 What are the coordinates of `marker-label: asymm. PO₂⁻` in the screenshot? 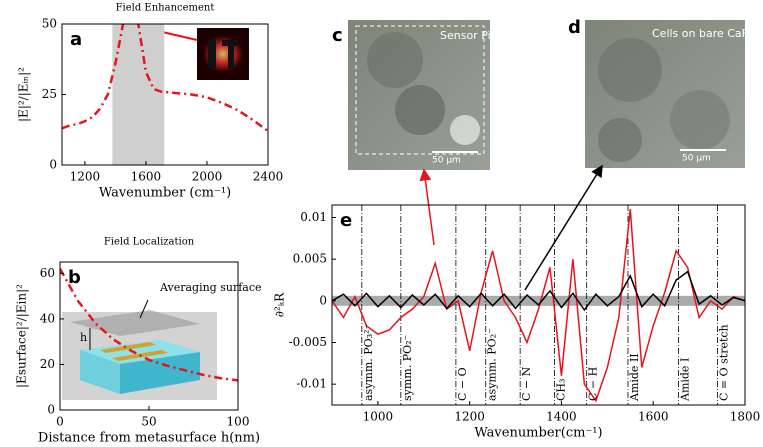 It's located at (492, 364).